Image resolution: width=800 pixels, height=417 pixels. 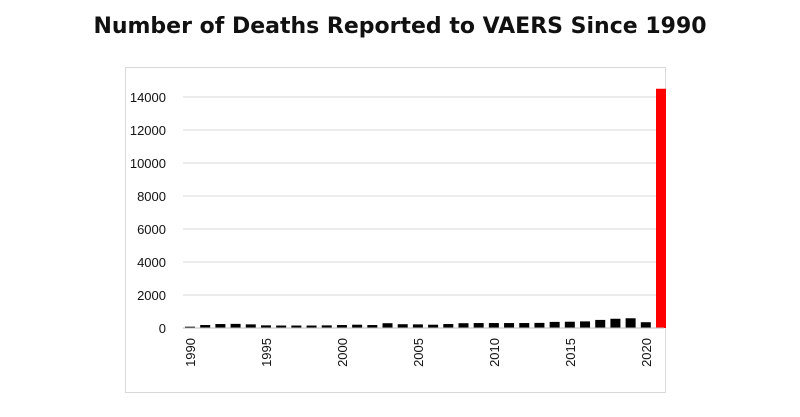 What do you see at coordinates (326, 326) in the screenshot?
I see `bar-1999` at bounding box center [326, 326].